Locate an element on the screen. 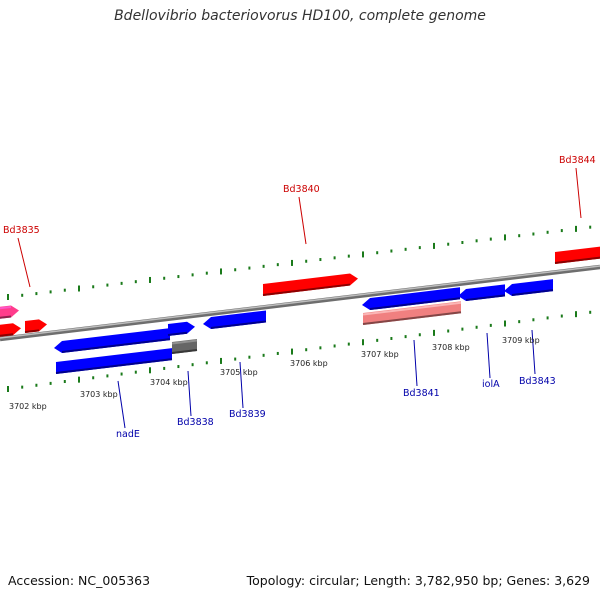 The width and height of the screenshot is (600, 600). scale-label: 3709 kbp is located at coordinates (521, 340).